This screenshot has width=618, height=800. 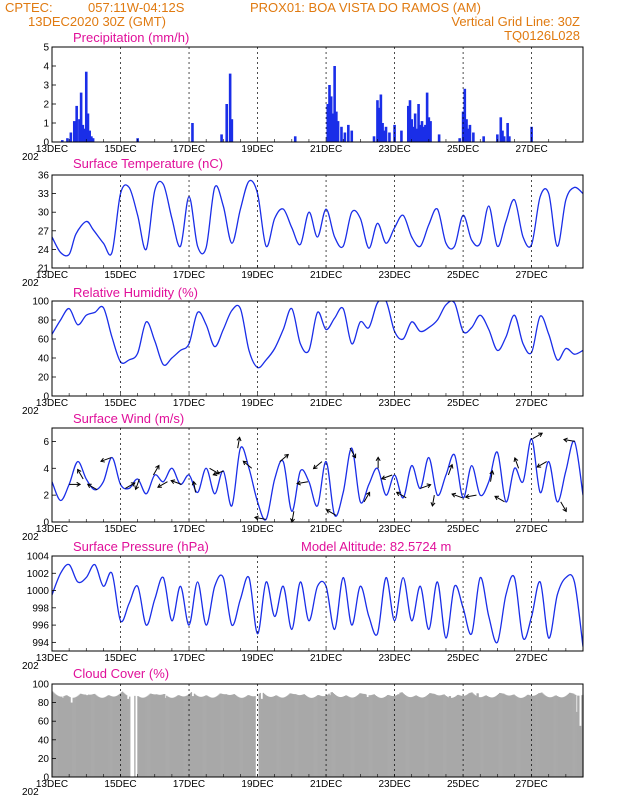 I want to click on wind-title: Surface Wind (m/s), so click(x=128, y=418).